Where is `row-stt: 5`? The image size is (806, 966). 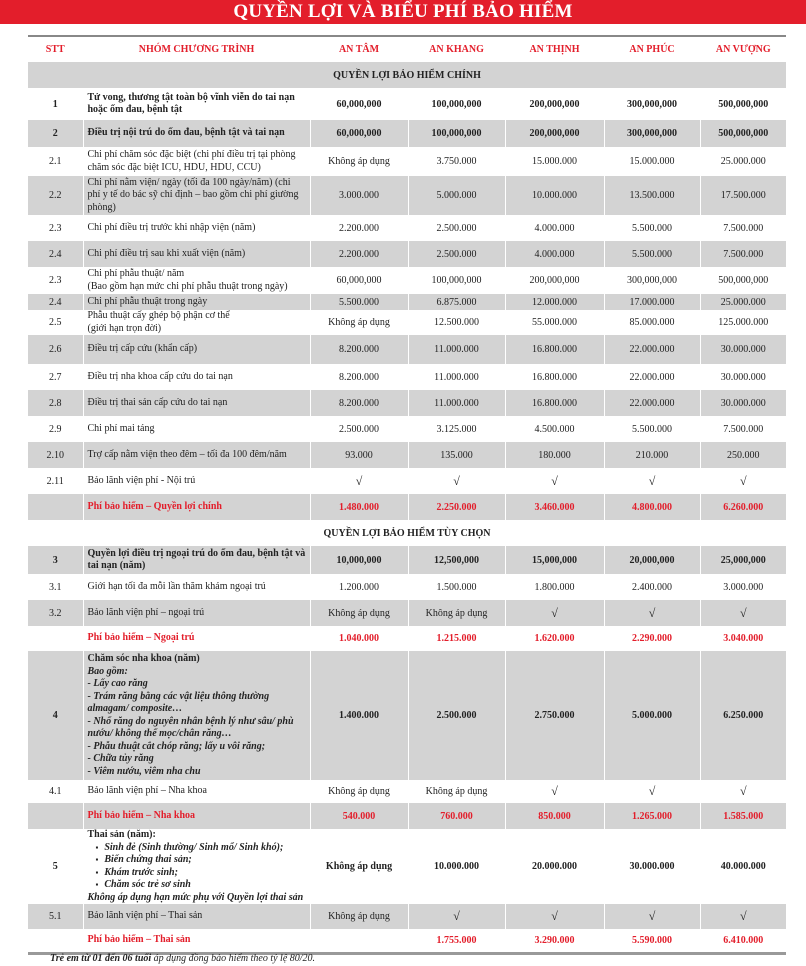 row-stt: 5 is located at coordinates (55, 866).